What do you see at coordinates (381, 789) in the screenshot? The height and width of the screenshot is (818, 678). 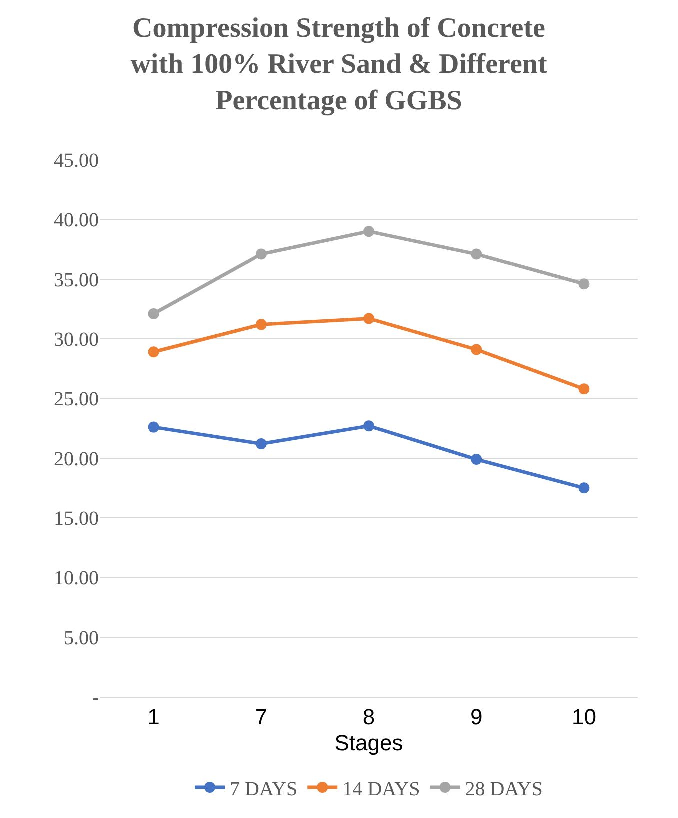 I see `legend-label: 14 DAYS` at bounding box center [381, 789].